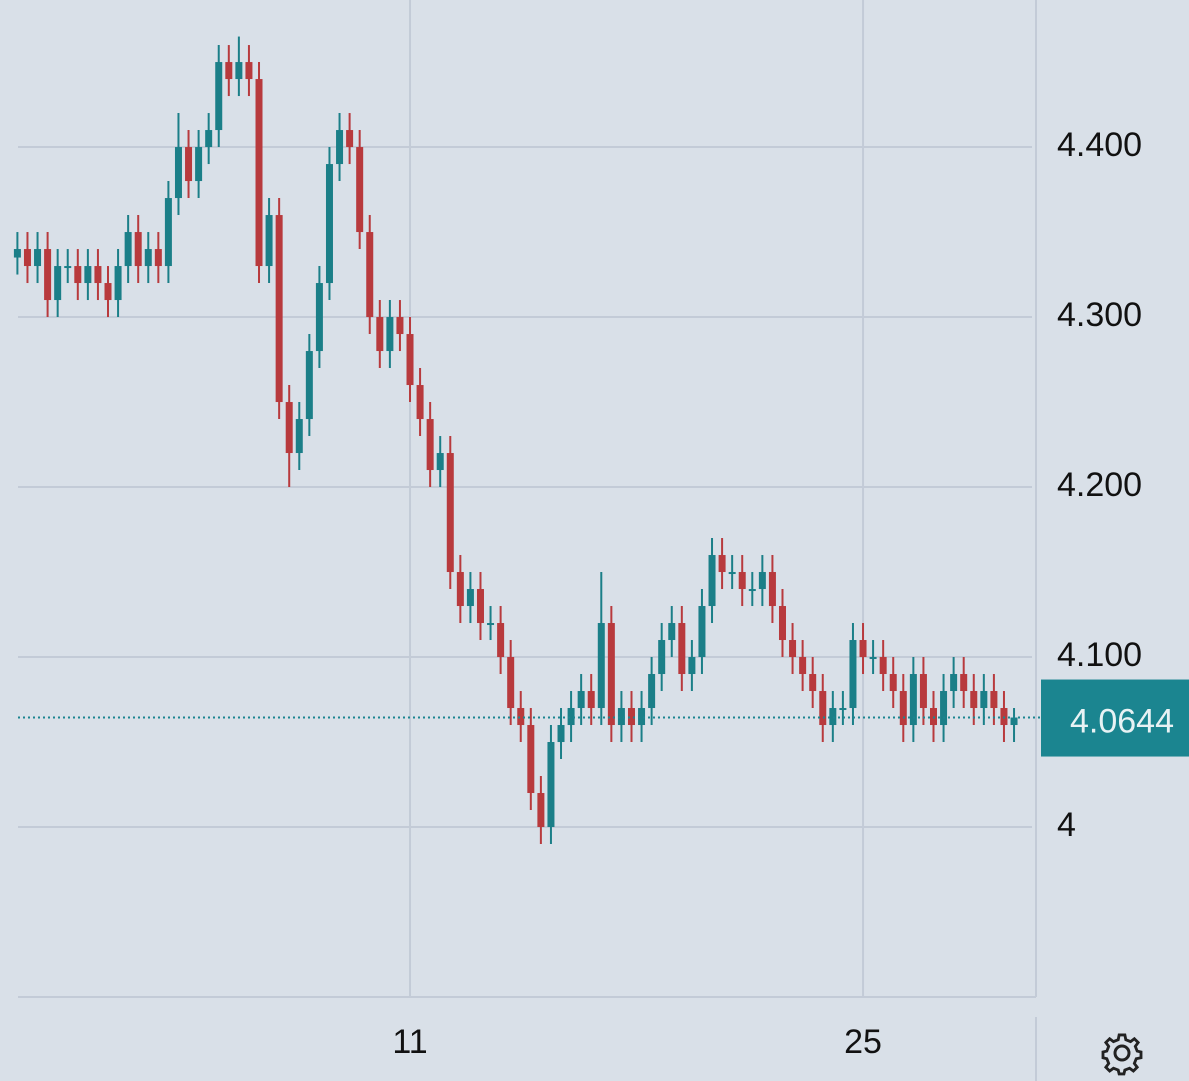  Describe the element at coordinates (1099, 315) in the screenshot. I see `y-tick-label: 4.300` at that location.